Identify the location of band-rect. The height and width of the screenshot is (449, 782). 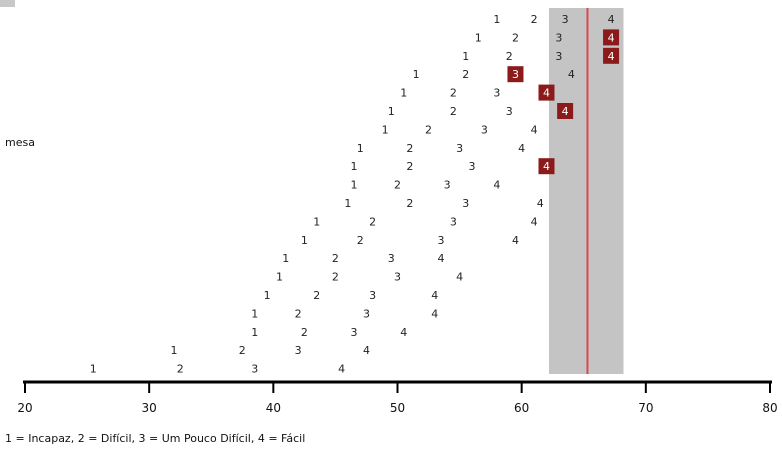
(586, 191).